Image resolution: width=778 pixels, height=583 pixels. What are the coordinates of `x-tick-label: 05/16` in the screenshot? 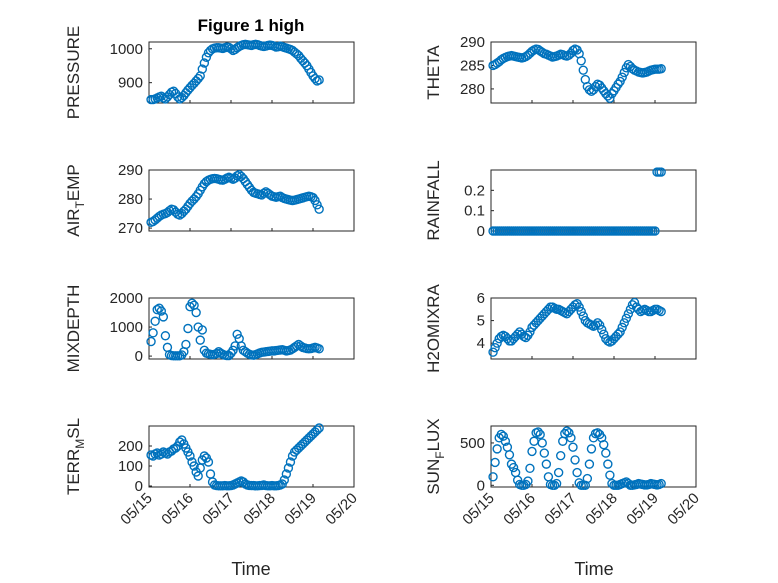 It's located at (519, 509).